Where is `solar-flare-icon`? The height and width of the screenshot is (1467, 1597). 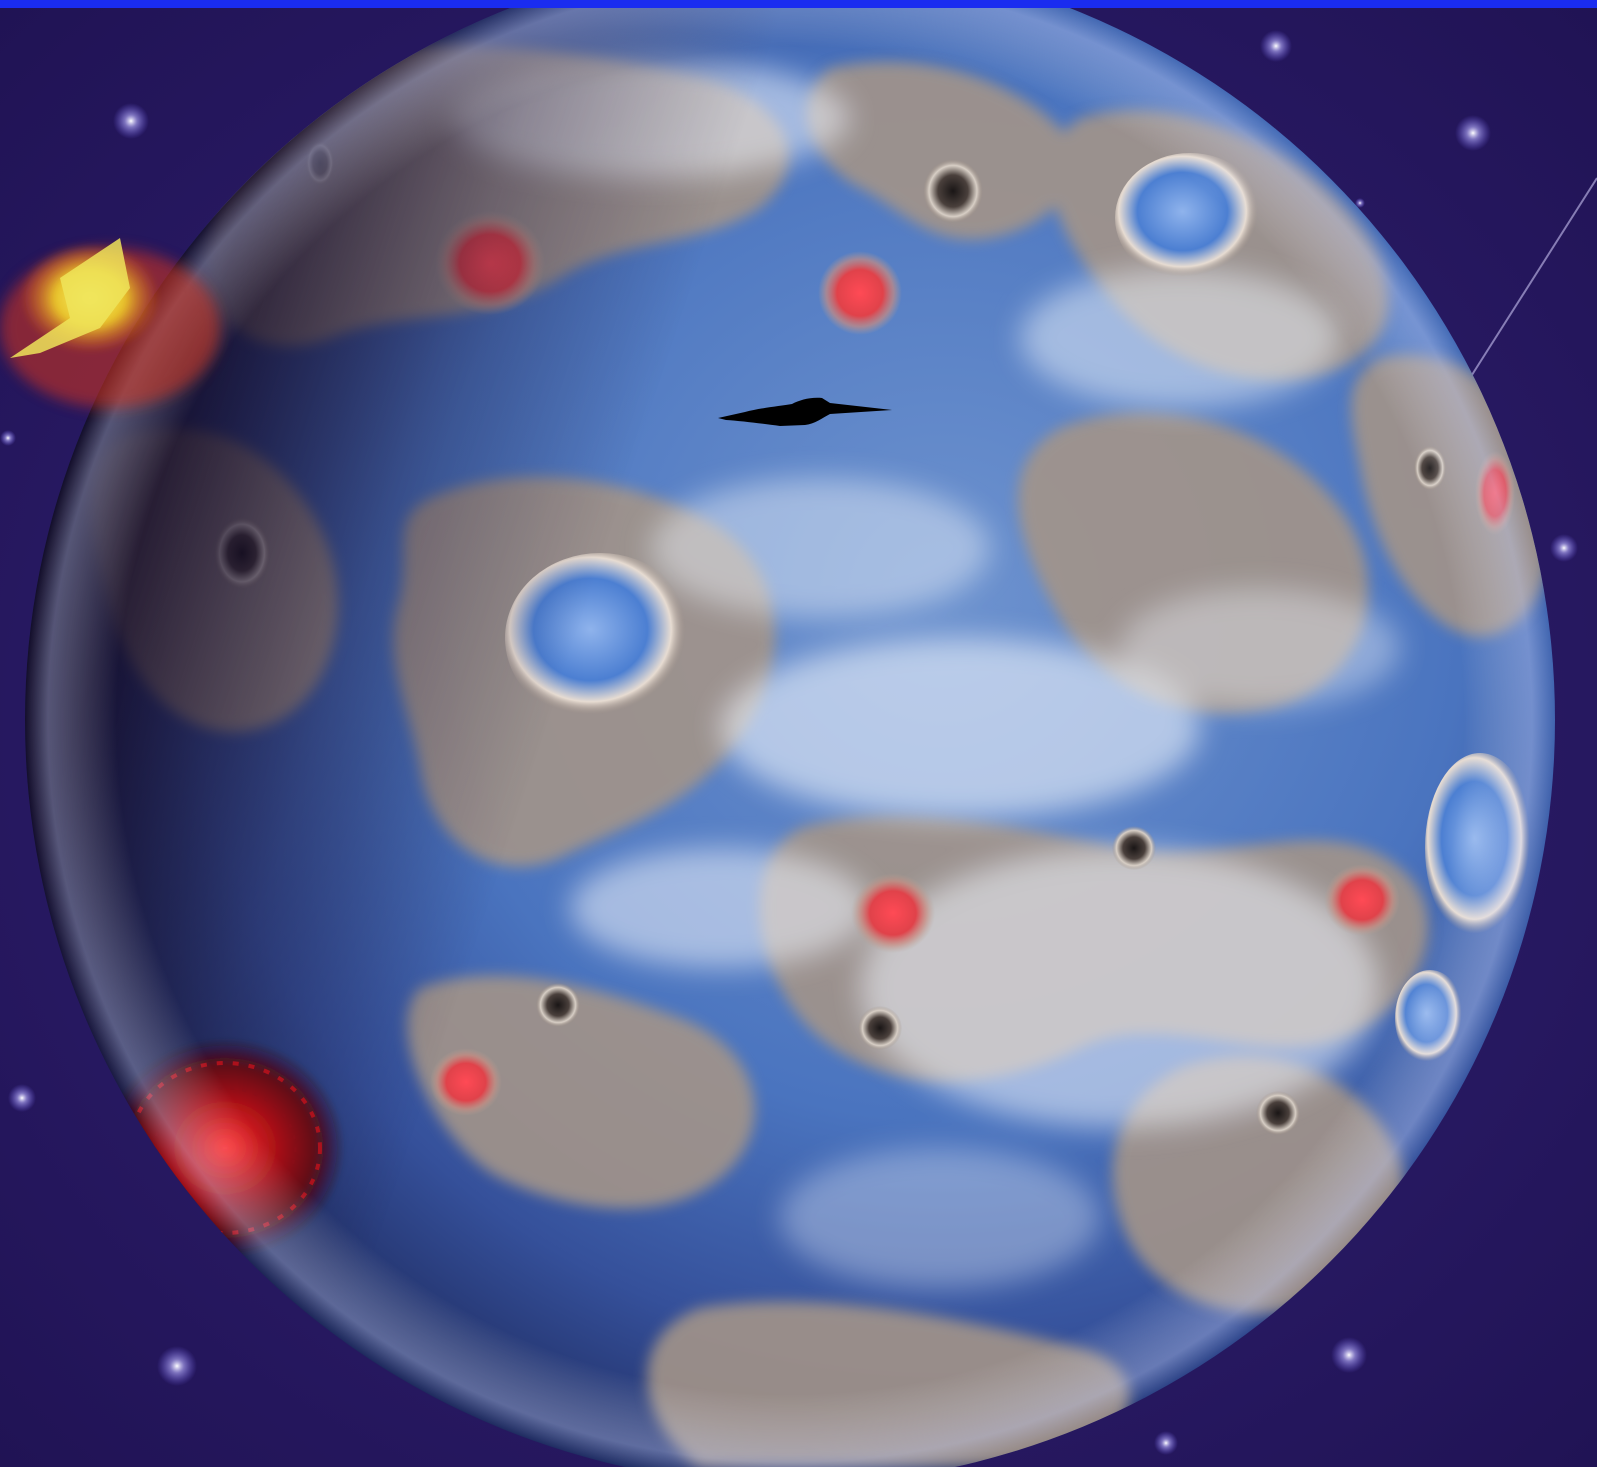
solar-flare-icon is located at coordinates (110, 323).